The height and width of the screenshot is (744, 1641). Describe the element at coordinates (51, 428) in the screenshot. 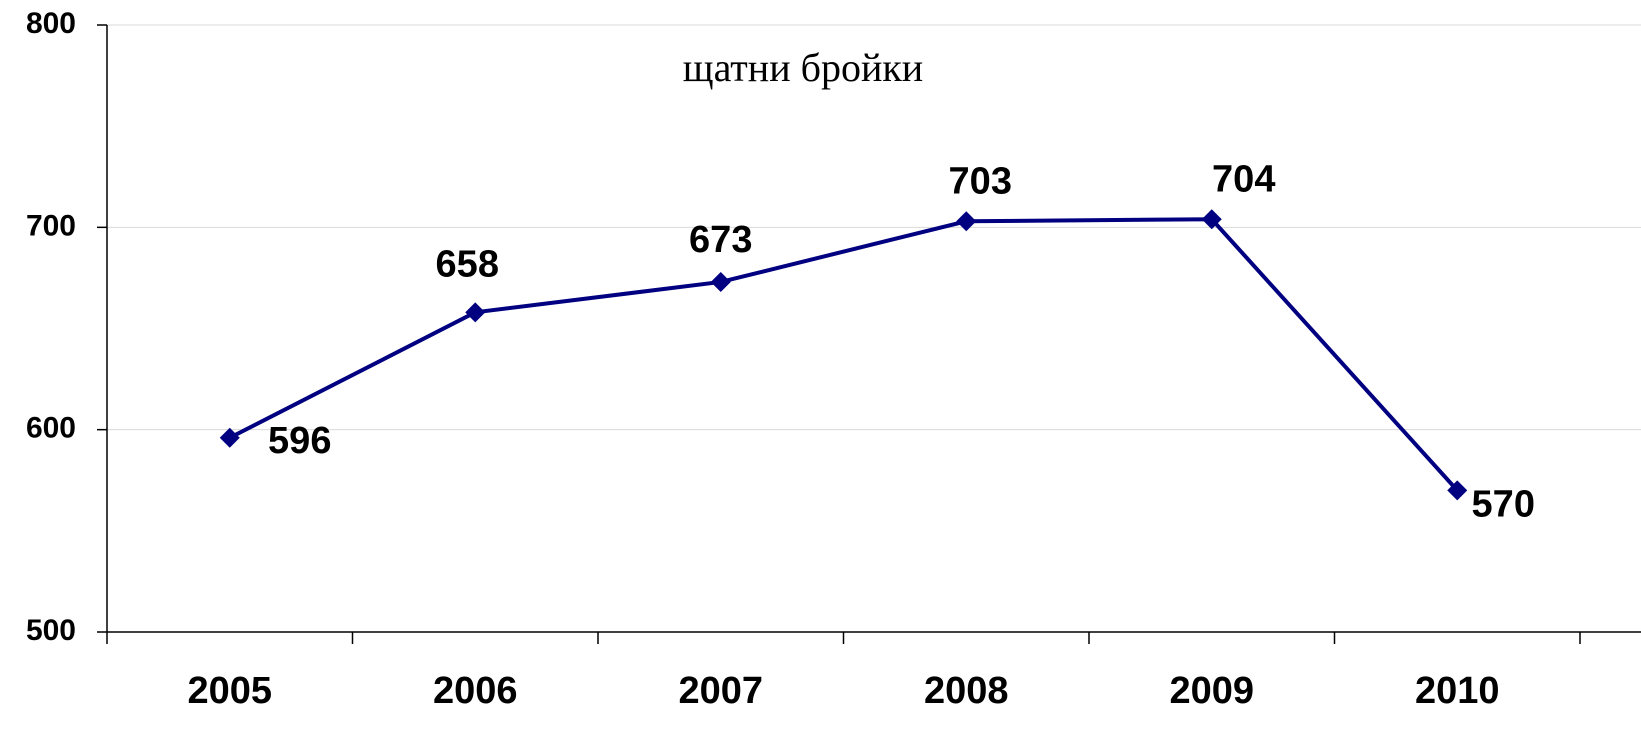

I see `y-tick-label: 600` at that location.